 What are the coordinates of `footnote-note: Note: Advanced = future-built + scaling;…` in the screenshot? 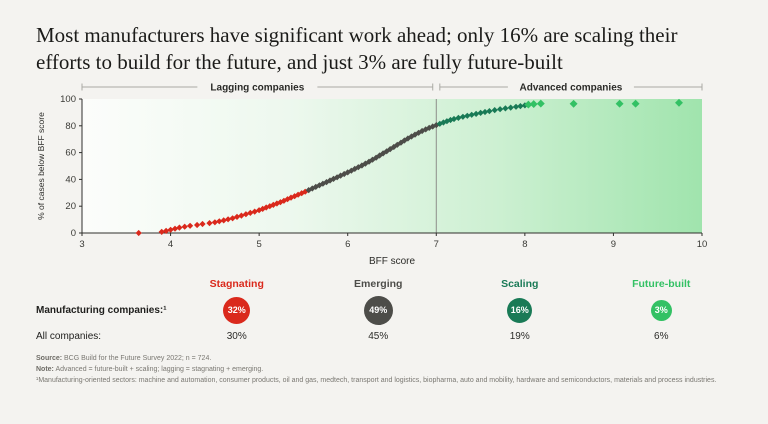 It's located at (150, 370).